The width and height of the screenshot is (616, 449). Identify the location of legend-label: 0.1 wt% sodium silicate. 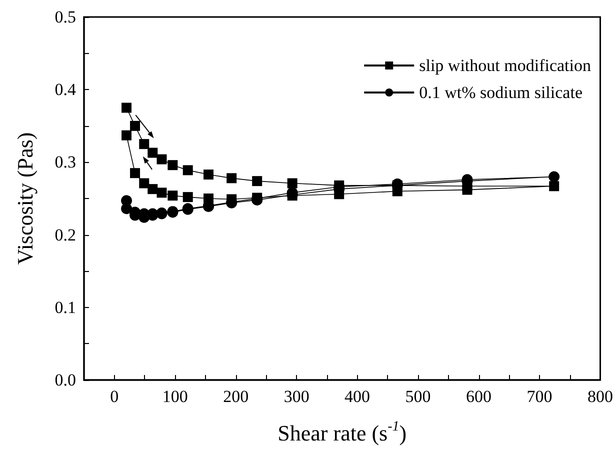
(500, 92).